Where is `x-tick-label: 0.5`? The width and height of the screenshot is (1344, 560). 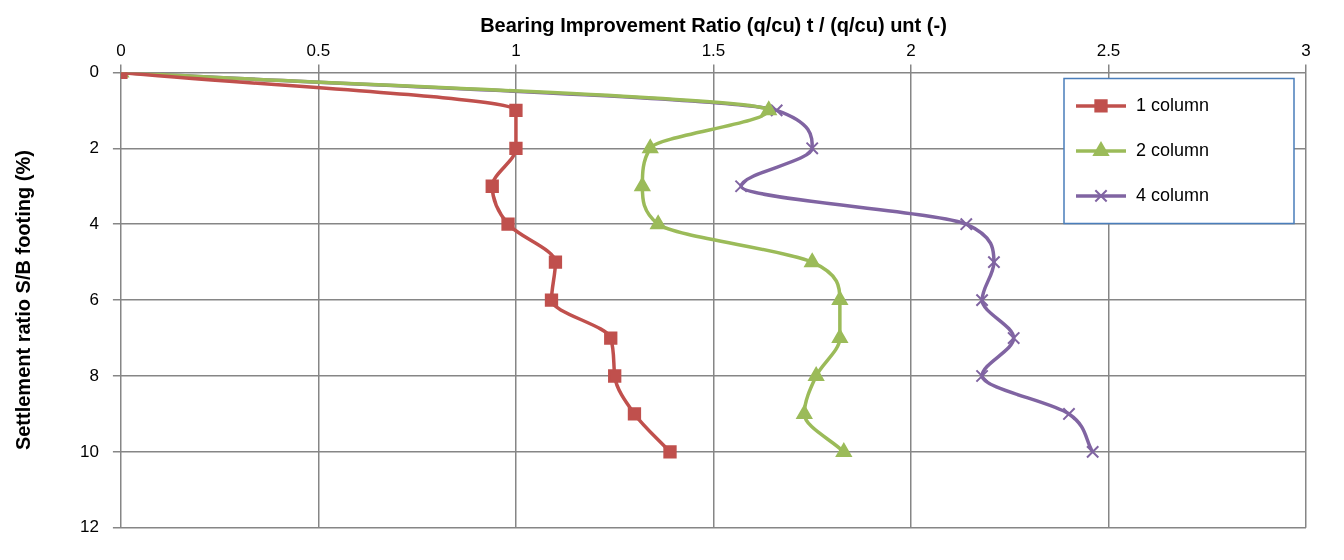
x-tick-label: 0.5 is located at coordinates (318, 50).